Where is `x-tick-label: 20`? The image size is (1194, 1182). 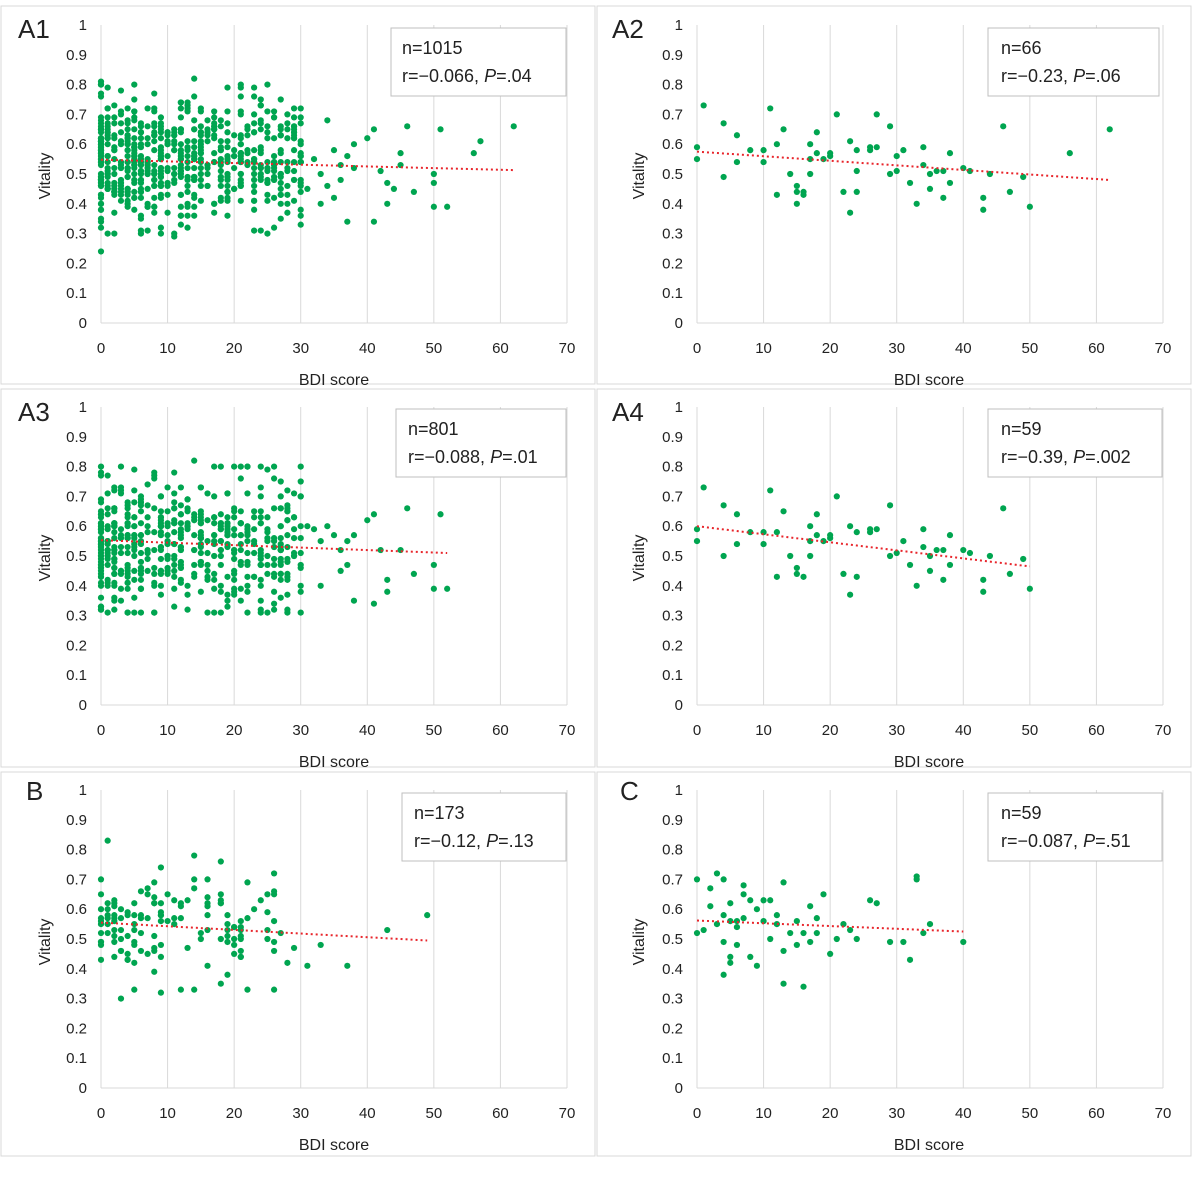 x-tick-label: 20 is located at coordinates (830, 730).